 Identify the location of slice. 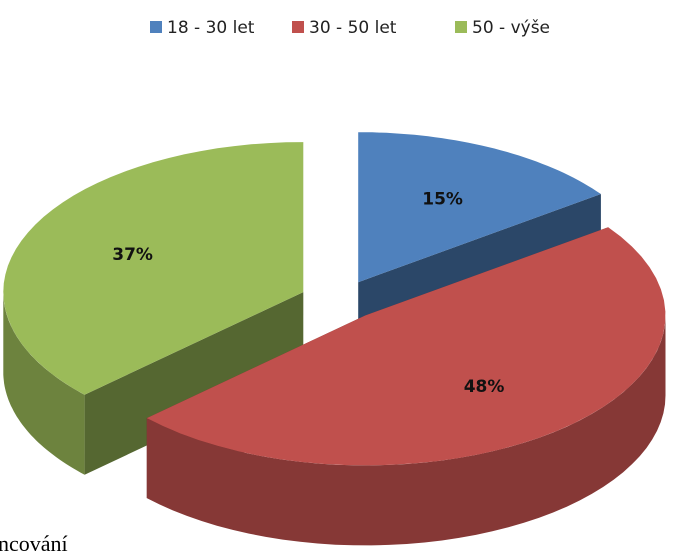
(479, 207).